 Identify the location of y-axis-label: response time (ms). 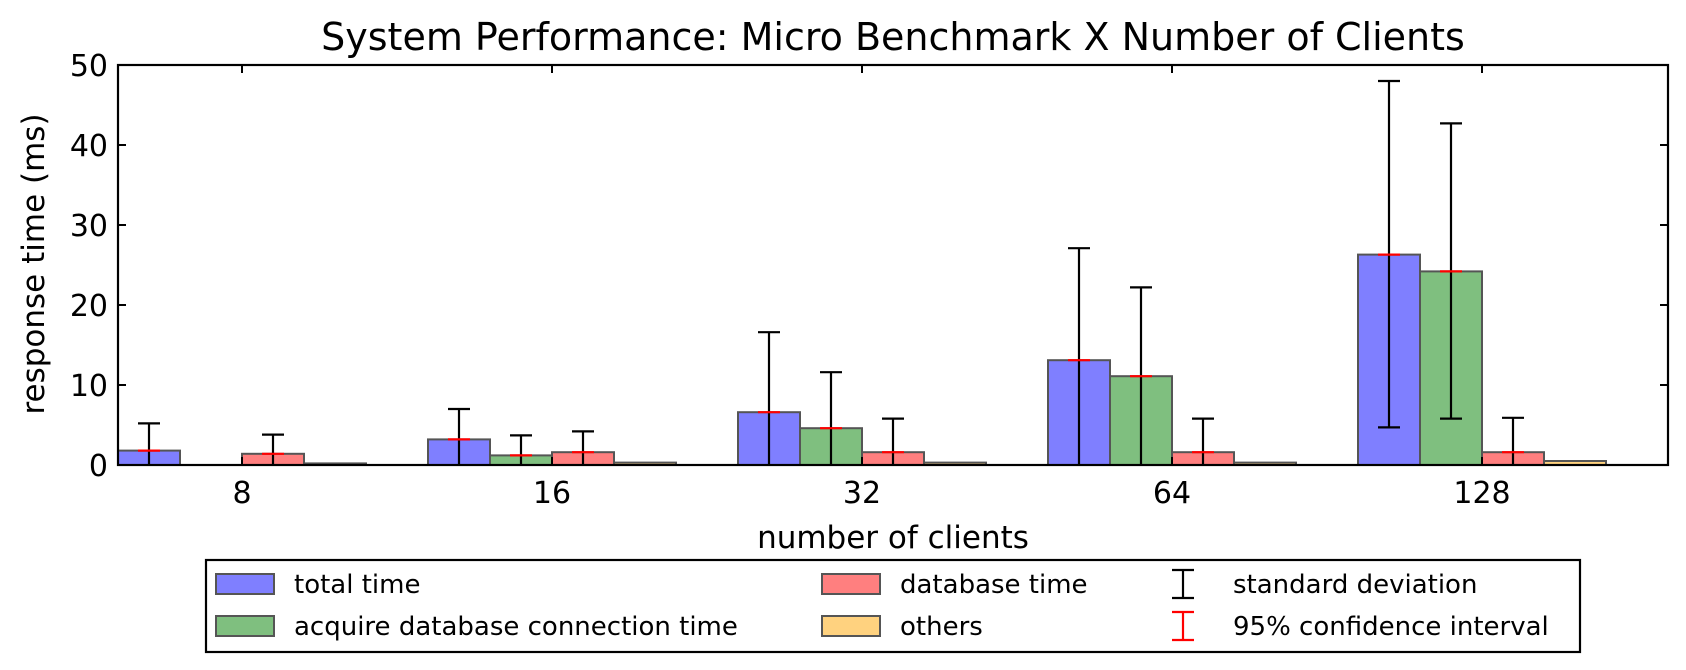
(34, 263).